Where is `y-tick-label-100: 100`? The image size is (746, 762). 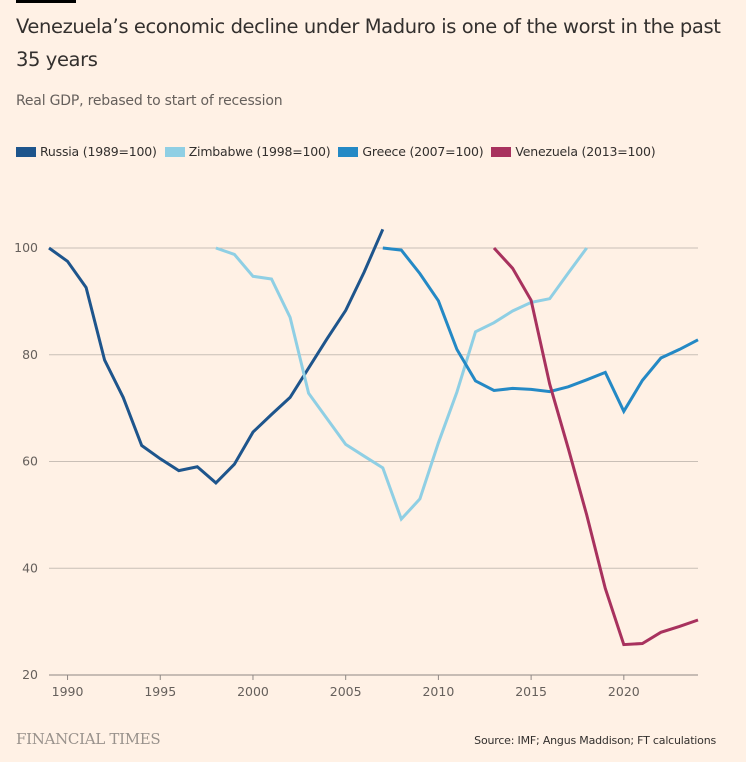 y-tick-label-100: 100 is located at coordinates (26, 247).